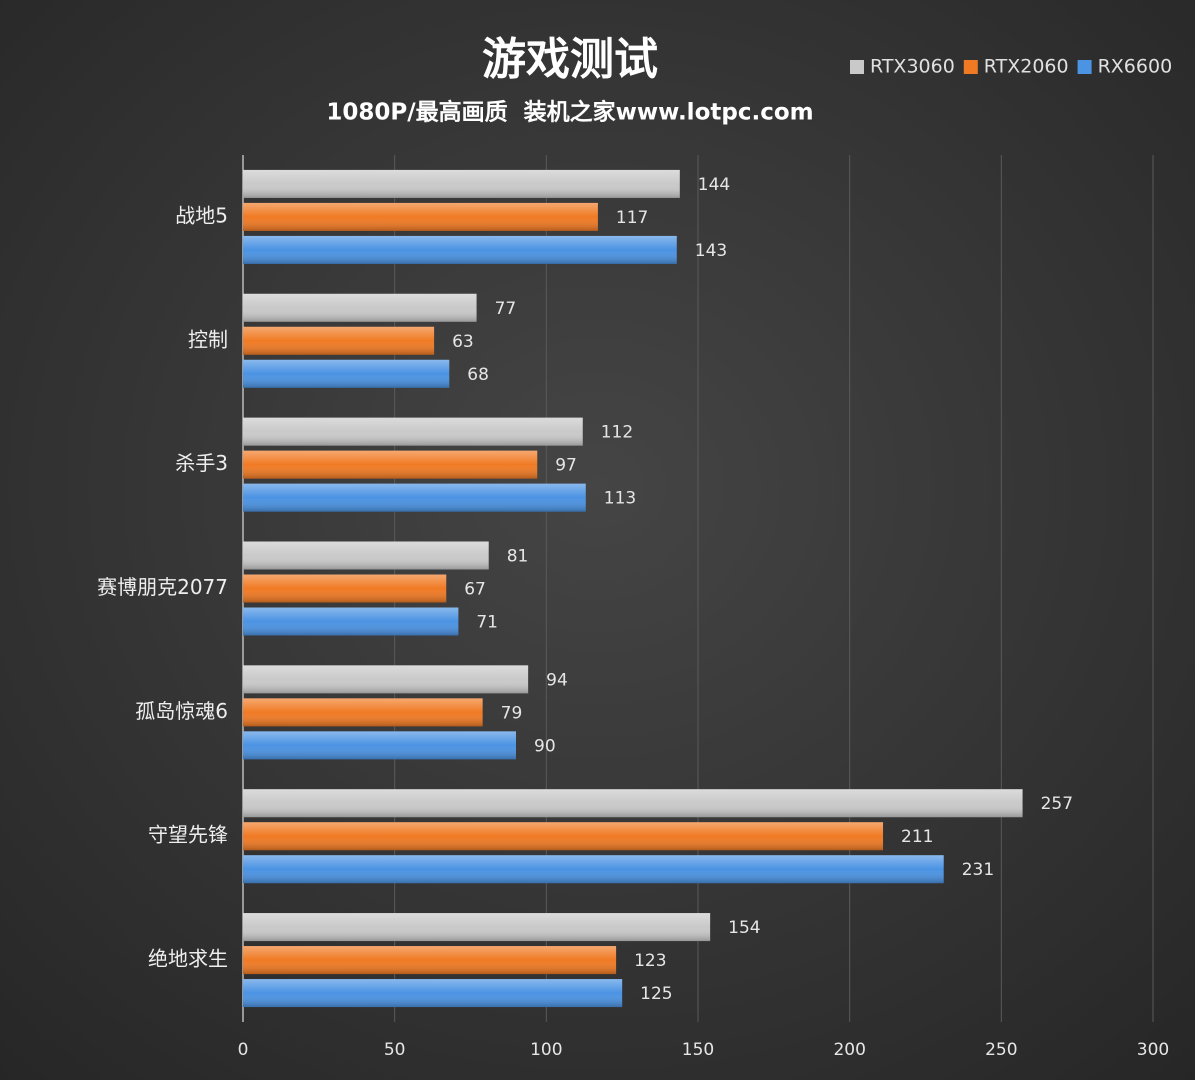  I want to click on x-tick-label: 300, so click(1153, 1050).